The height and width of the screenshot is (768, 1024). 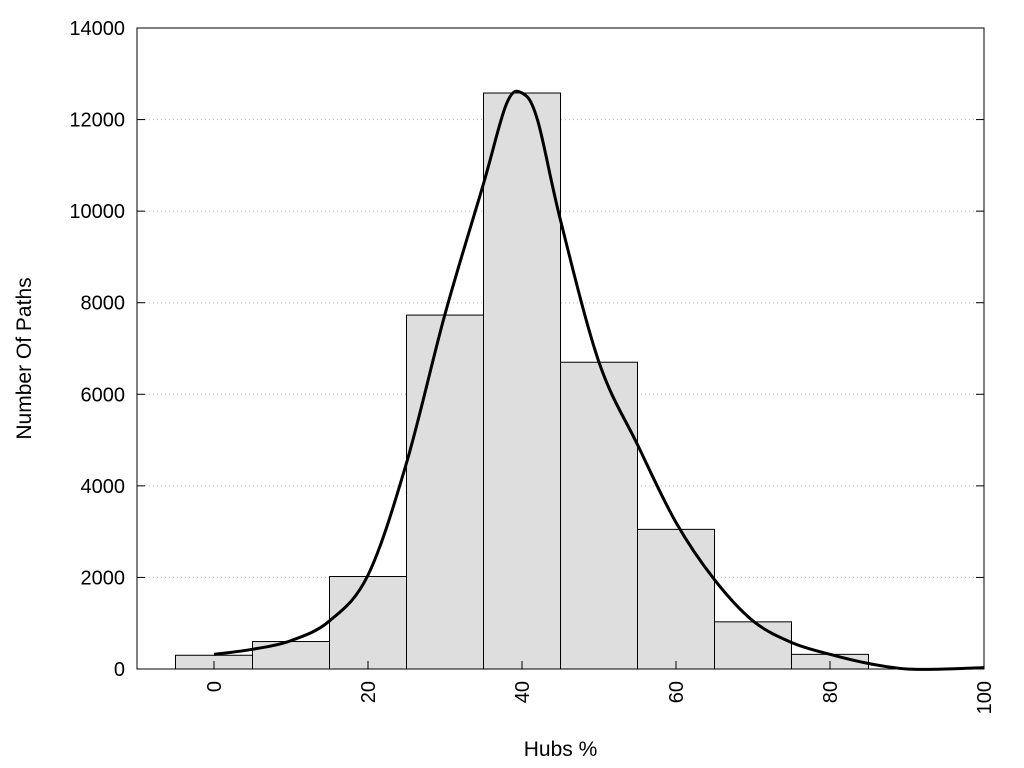 What do you see at coordinates (103, 395) in the screenshot?
I see `y-tick-label: 6000` at bounding box center [103, 395].